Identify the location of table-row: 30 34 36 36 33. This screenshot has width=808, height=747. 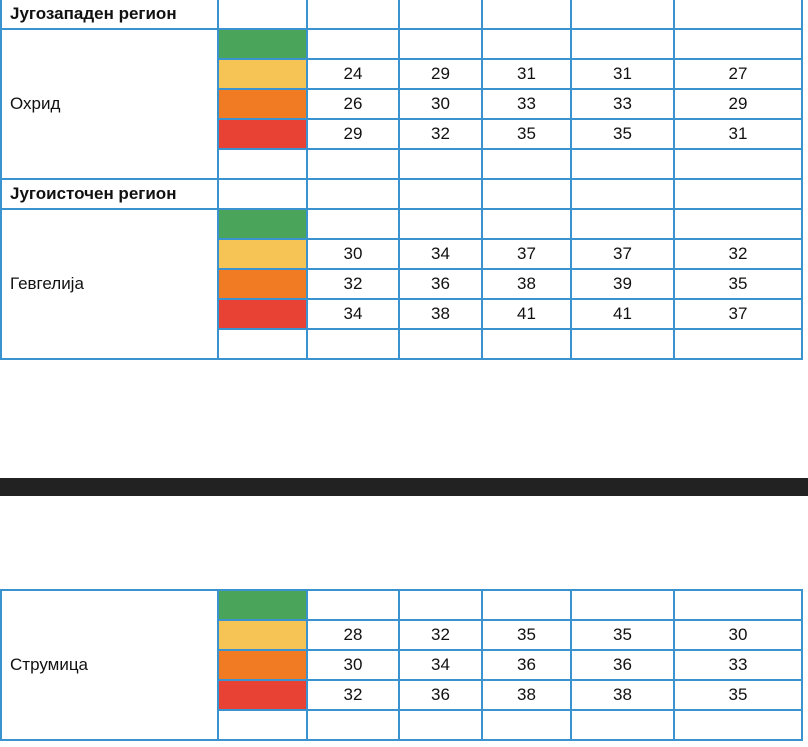
(402, 665).